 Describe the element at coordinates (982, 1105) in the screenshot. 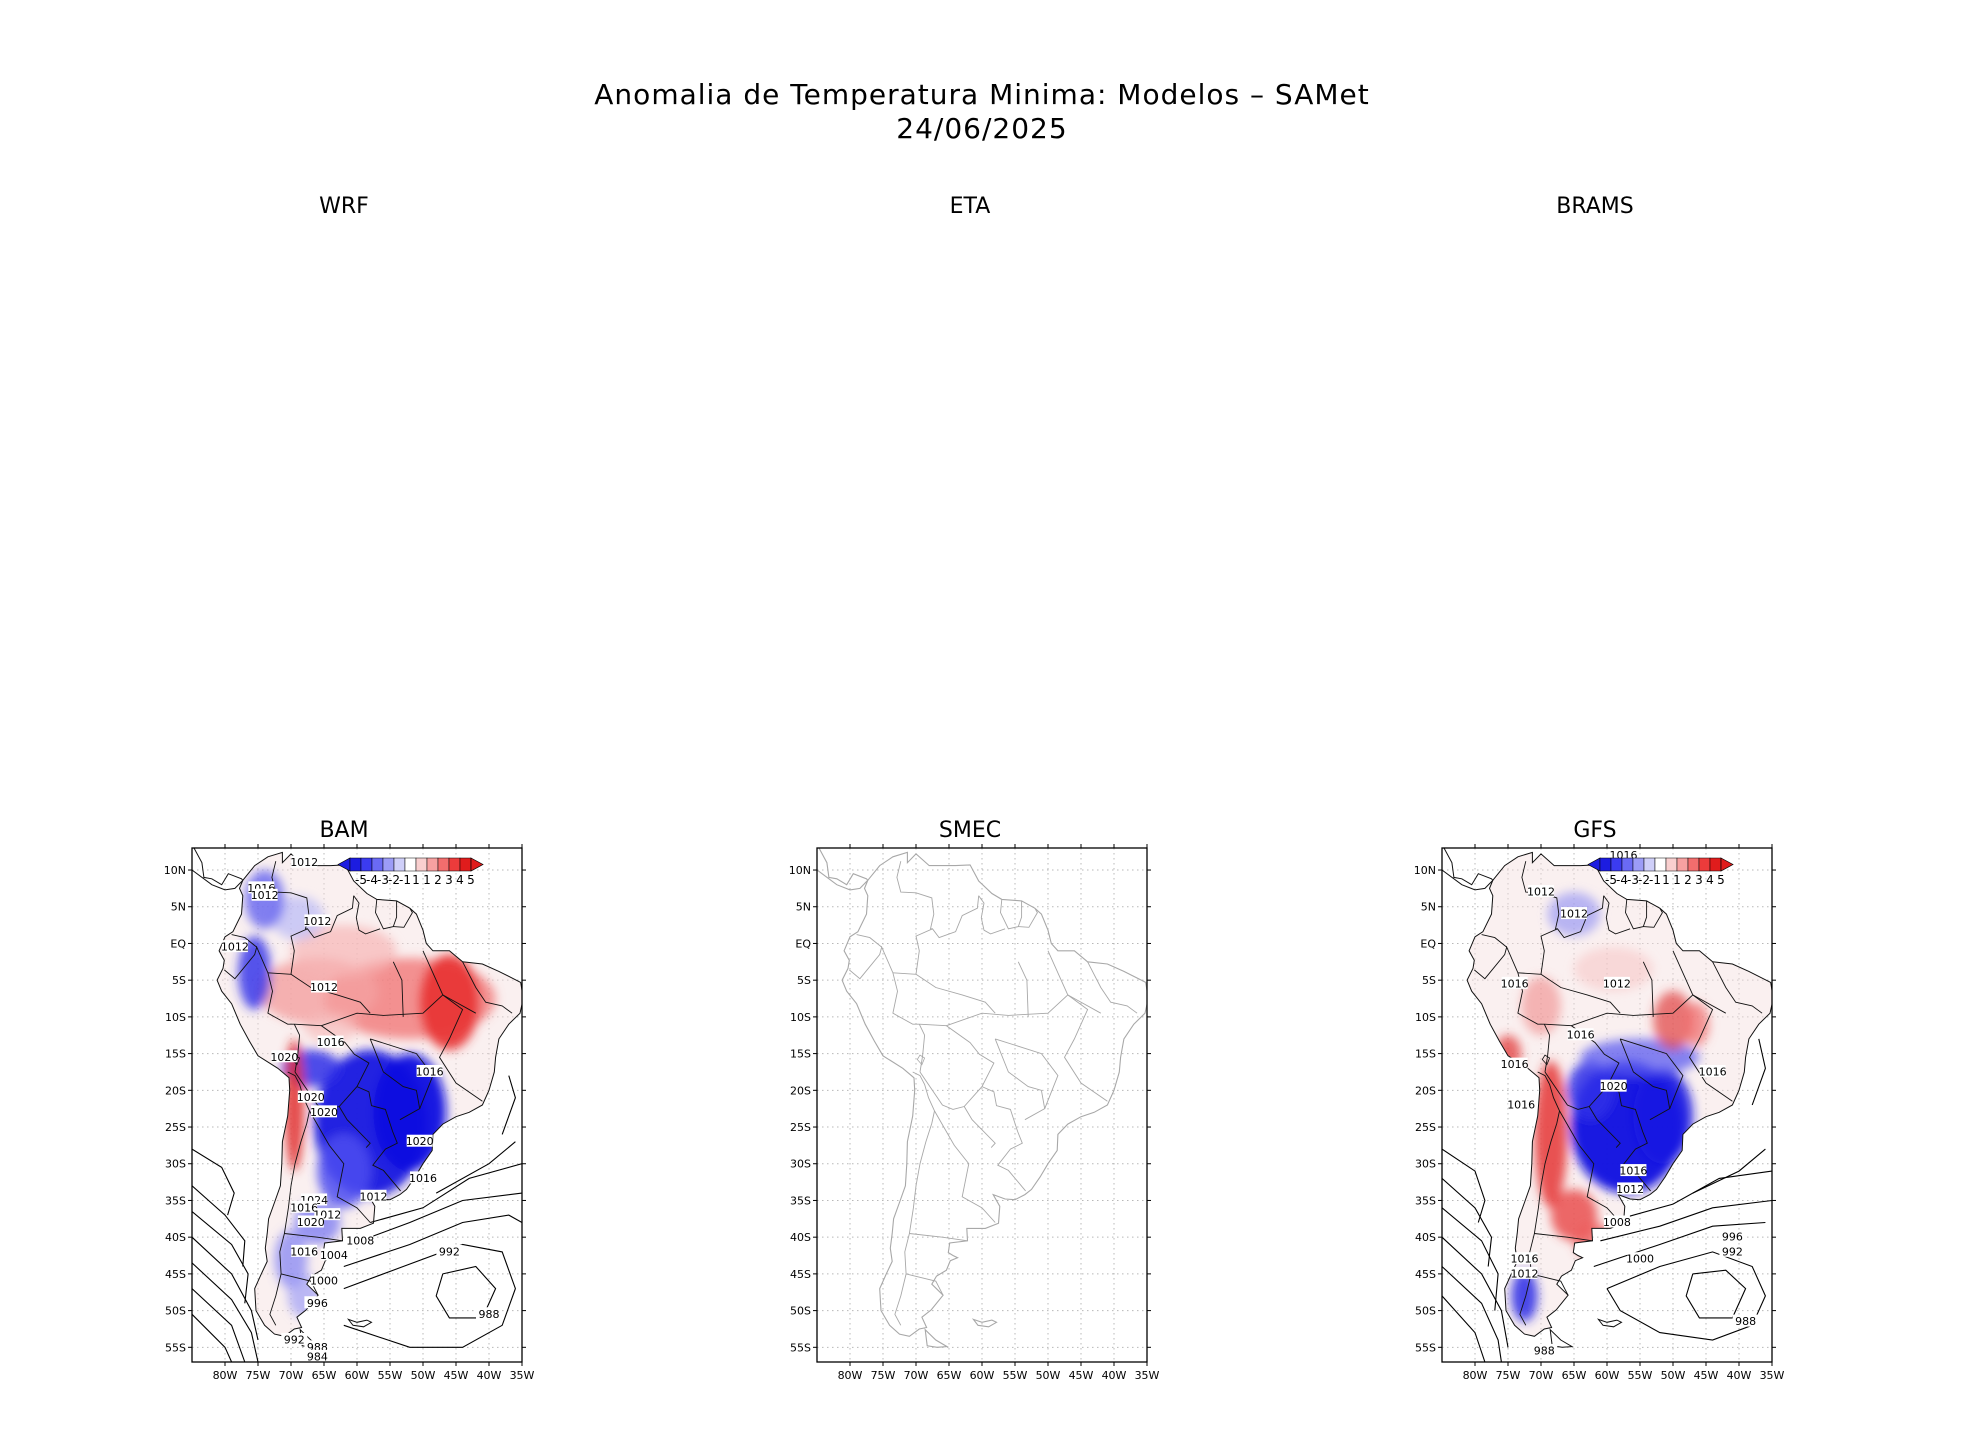

I see `ocean-background` at that location.